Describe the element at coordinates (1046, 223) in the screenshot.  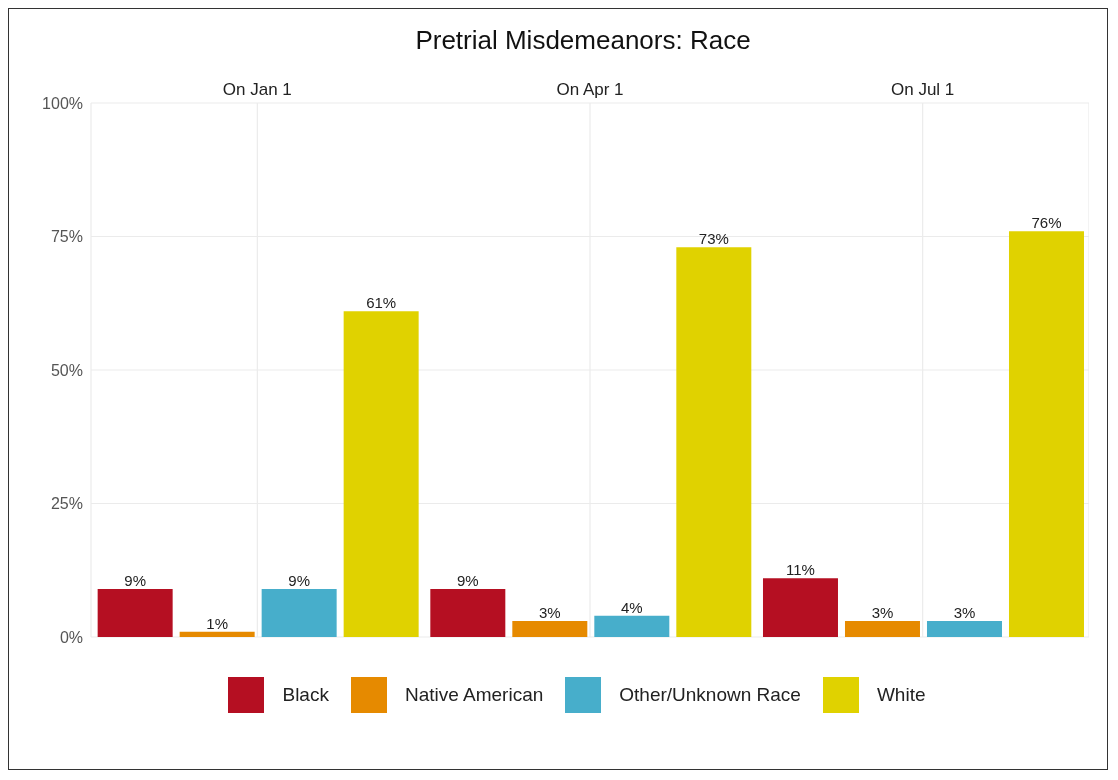
I see `data-label: 76%` at that location.